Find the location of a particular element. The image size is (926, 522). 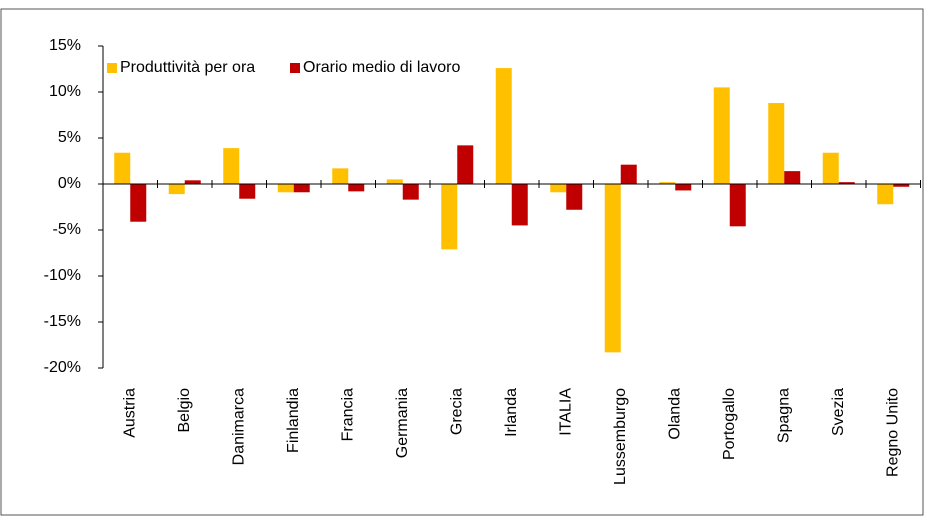

x-tick-label: Finlandia is located at coordinates (293, 420).